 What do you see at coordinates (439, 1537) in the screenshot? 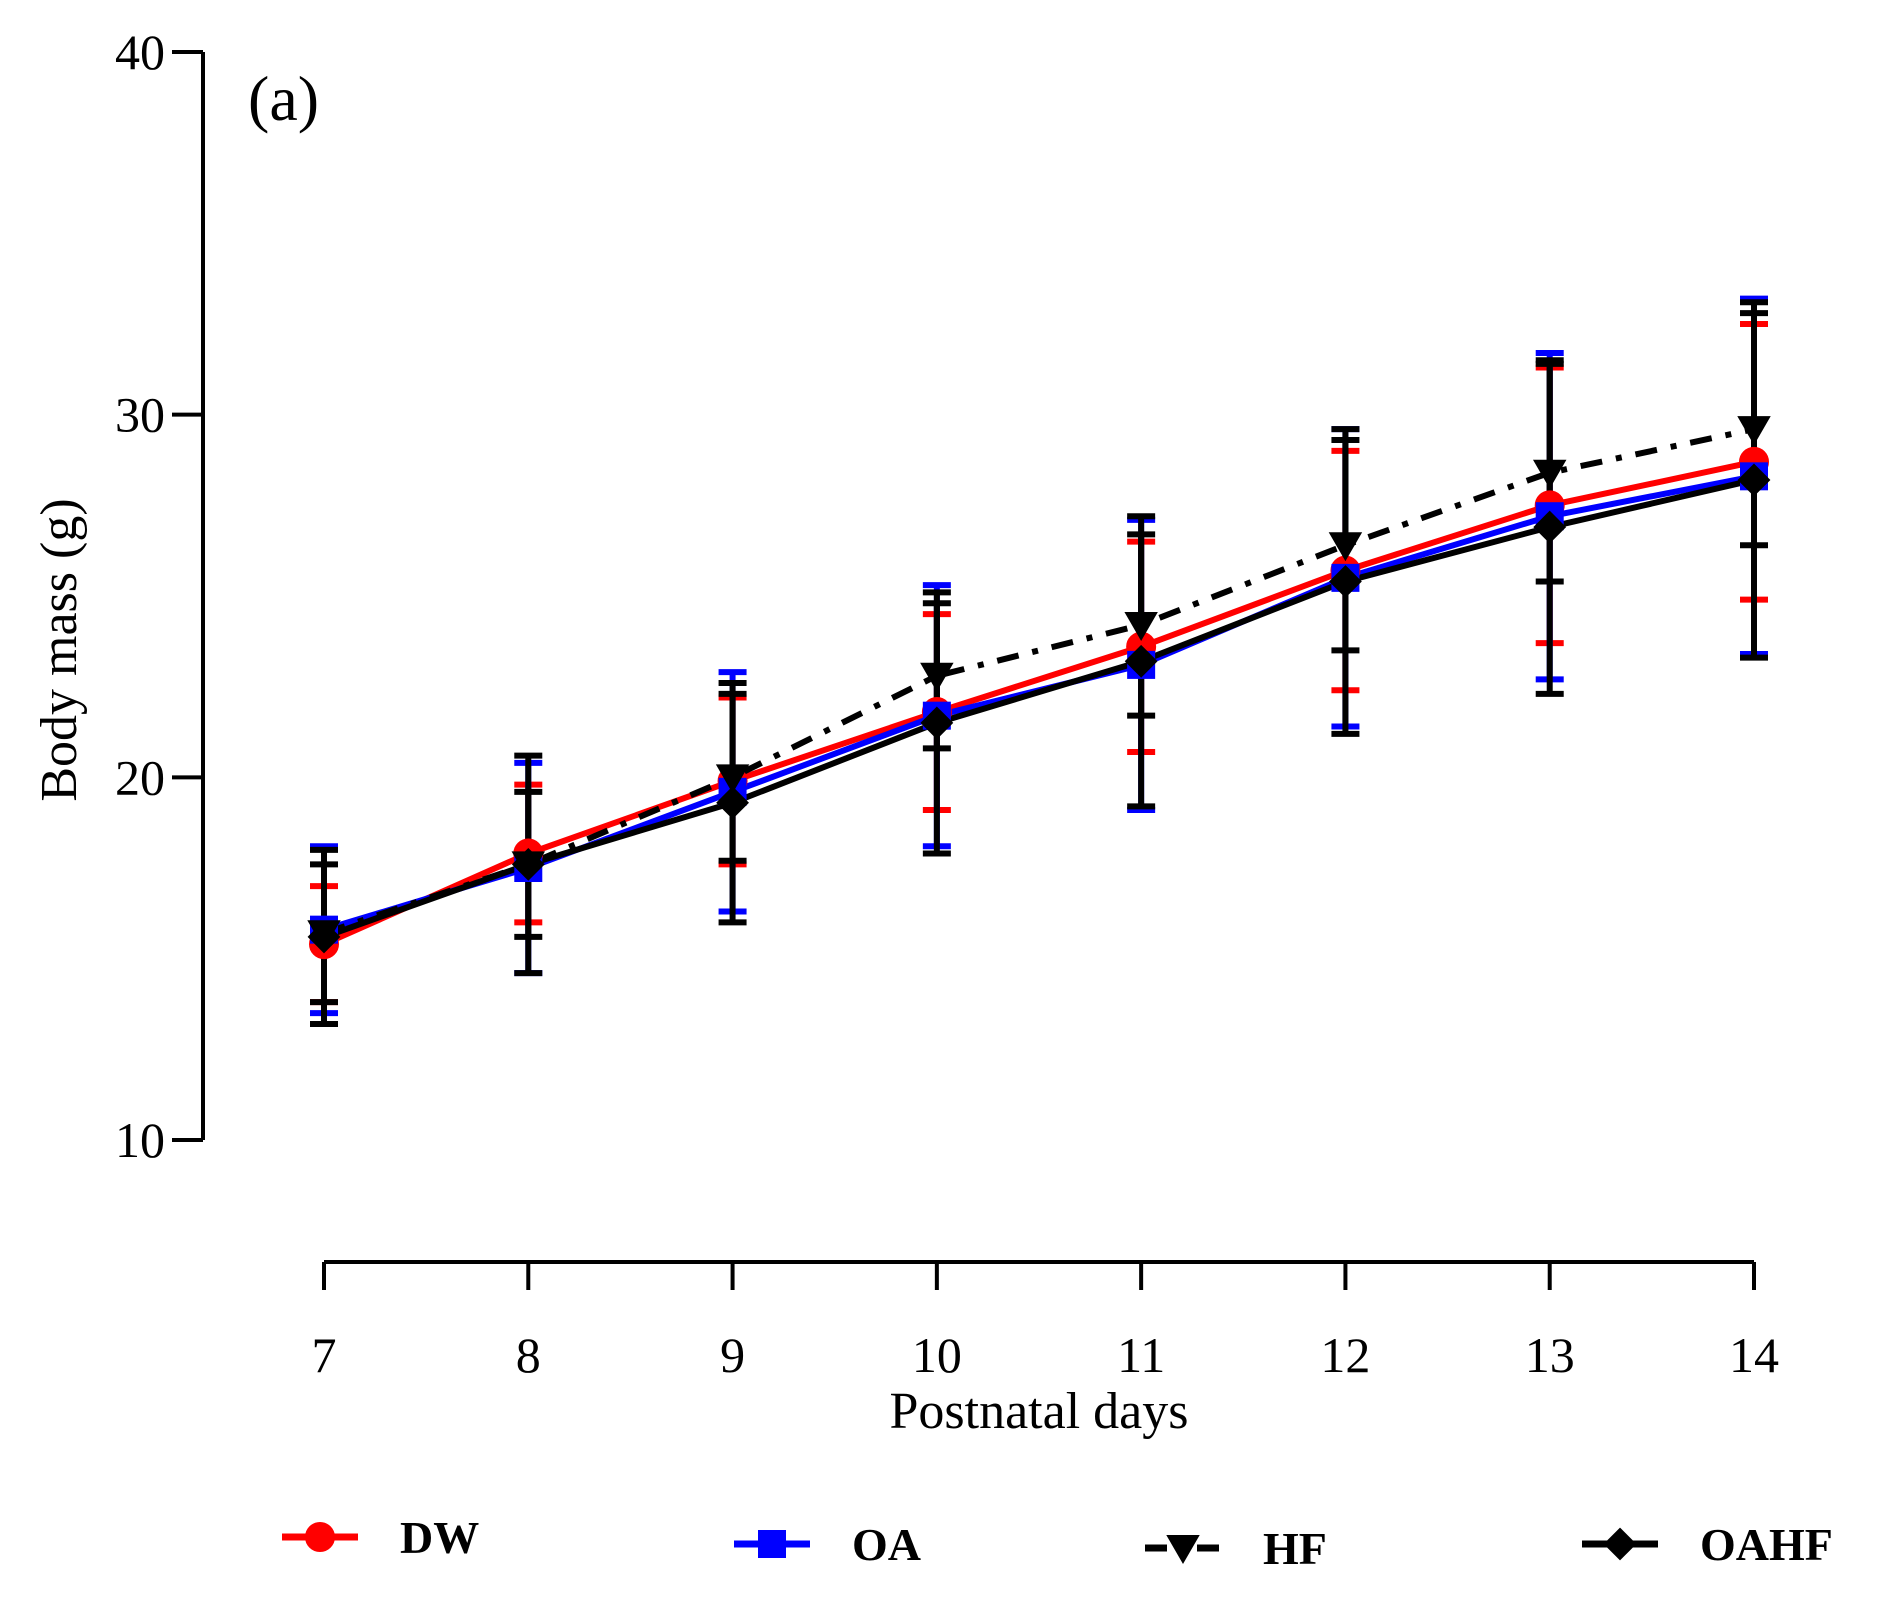
I see `legend-label: DW` at bounding box center [439, 1537].